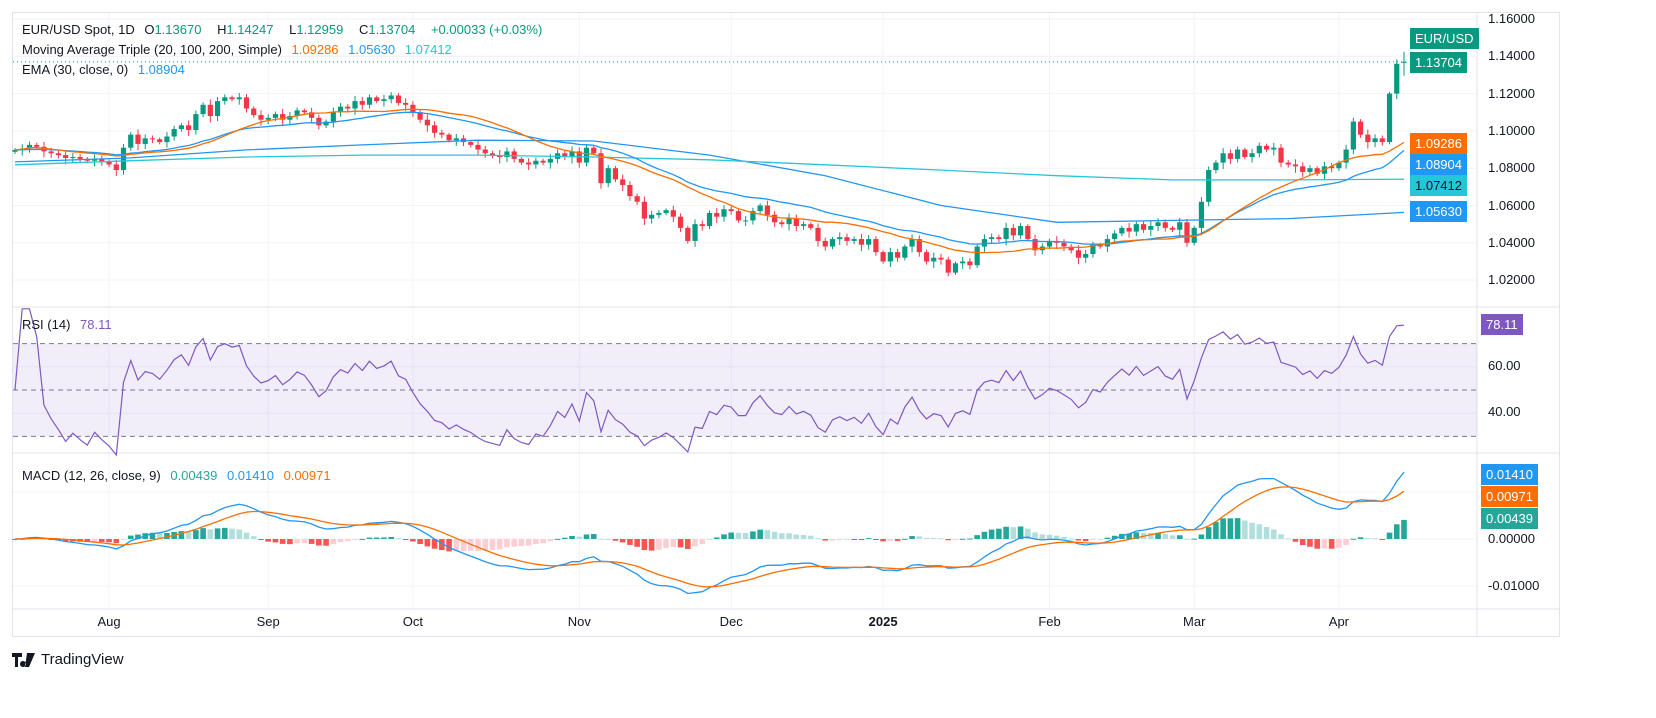 This screenshot has width=1656, height=718. What do you see at coordinates (428, 49) in the screenshot?
I see `ma200-value: 1.07412` at bounding box center [428, 49].